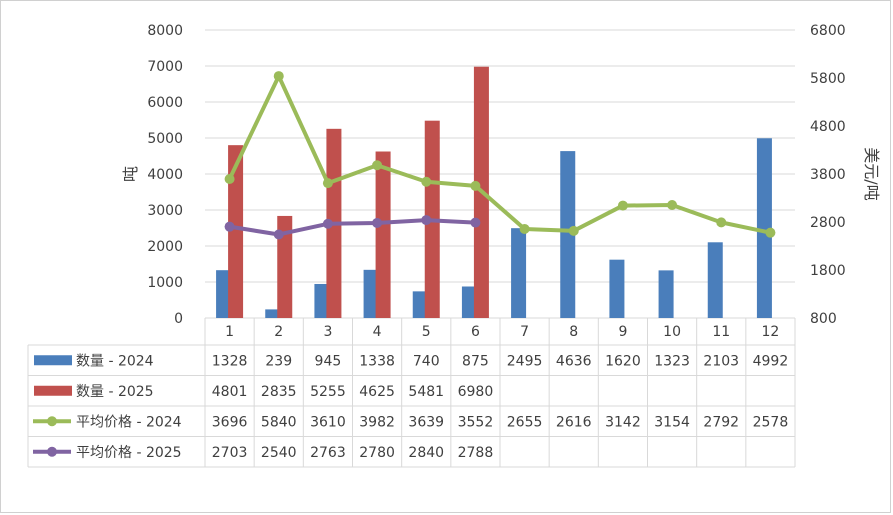  Describe the element at coordinates (328, 422) in the screenshot. I see `table-cell-value: 3610` at that location.